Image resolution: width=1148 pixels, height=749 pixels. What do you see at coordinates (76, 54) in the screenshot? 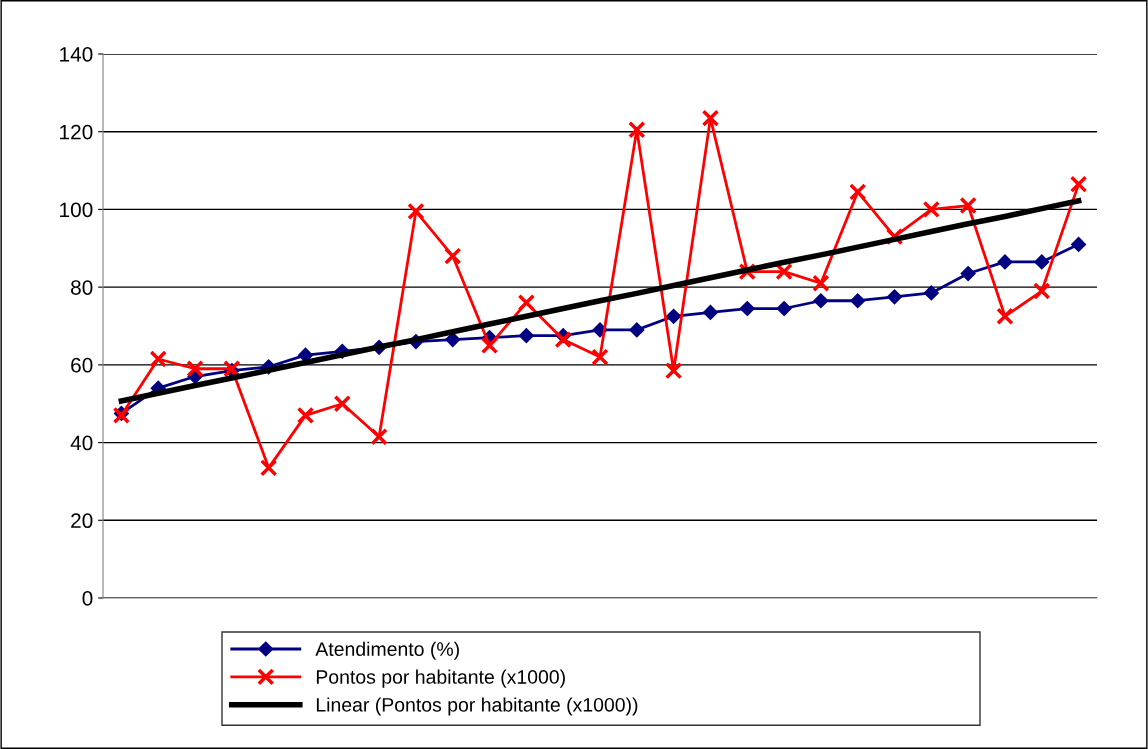
I see `y-tick-label: 140` at bounding box center [76, 54].